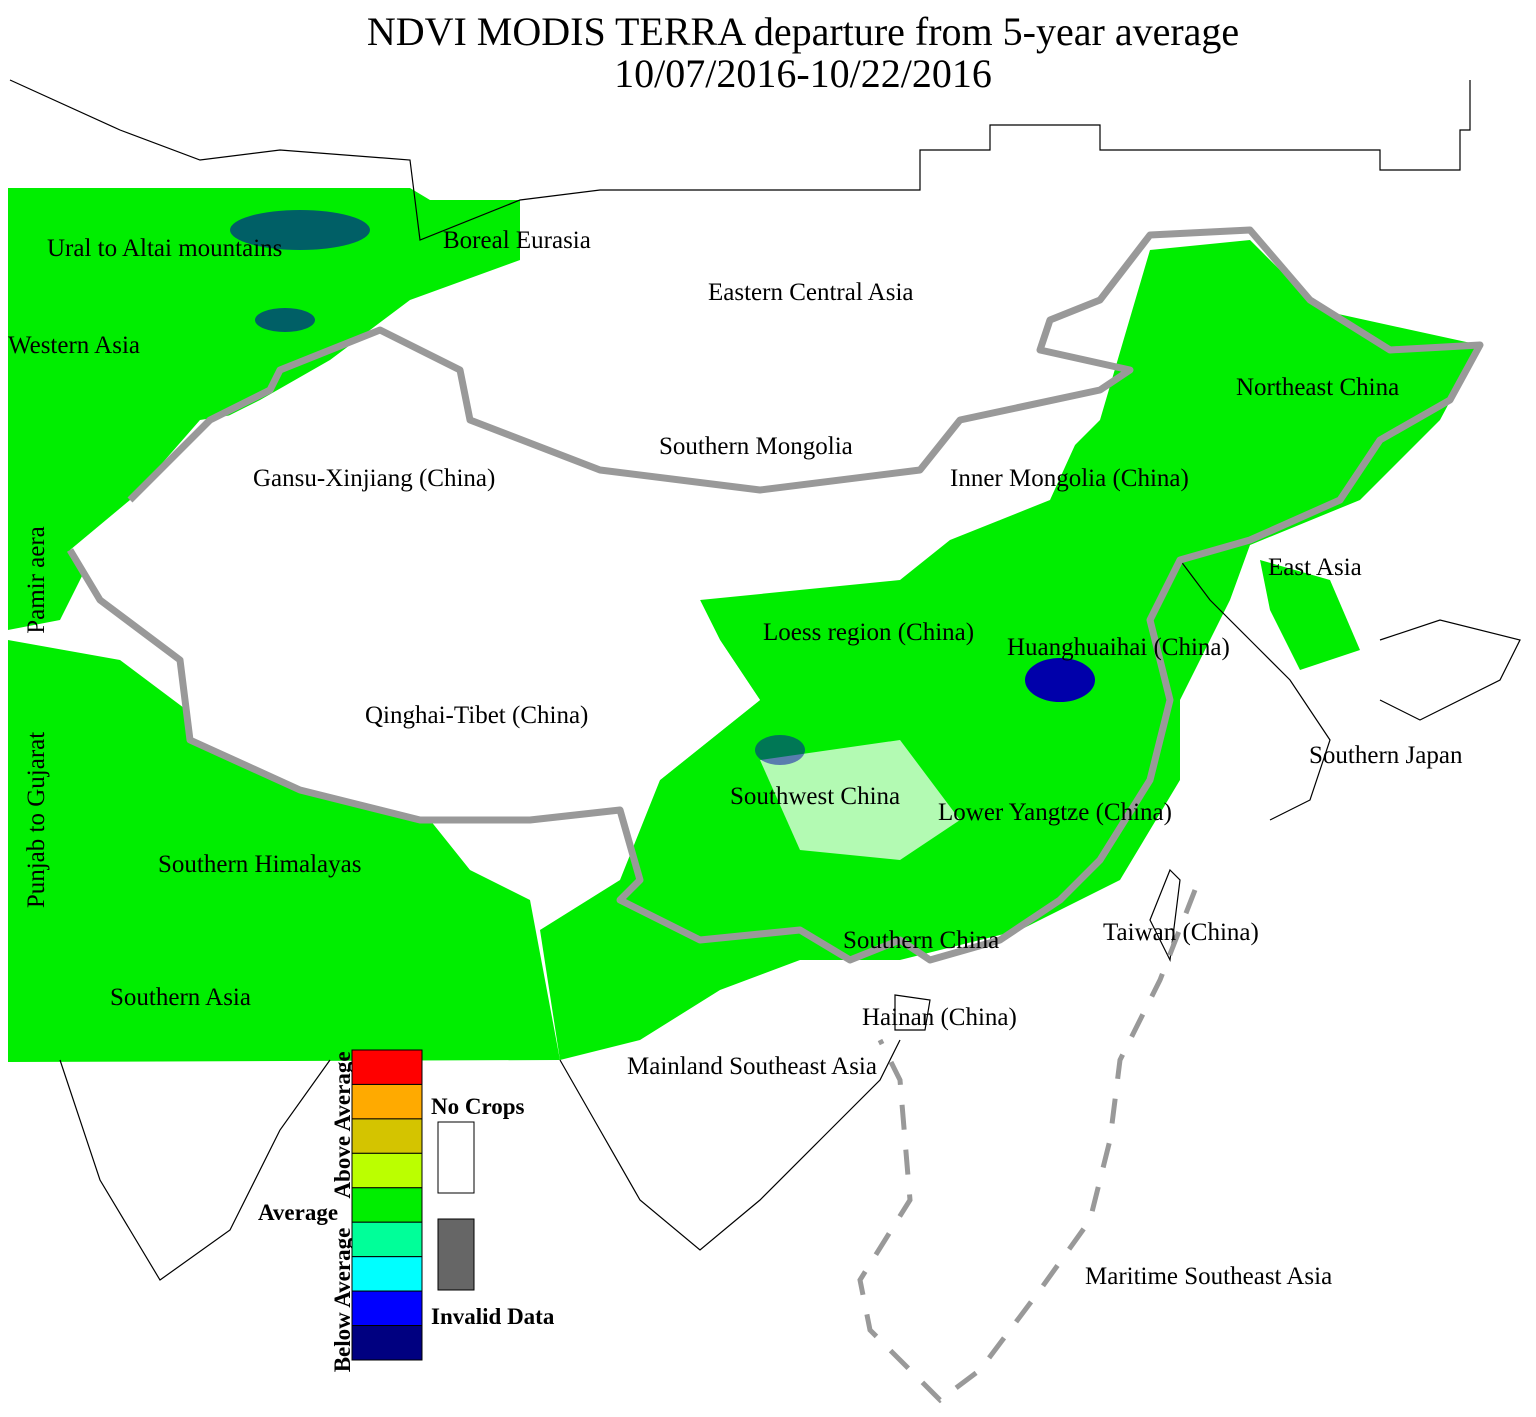  What do you see at coordinates (342, 1124) in the screenshot?
I see `legend-label: Above Average` at bounding box center [342, 1124].